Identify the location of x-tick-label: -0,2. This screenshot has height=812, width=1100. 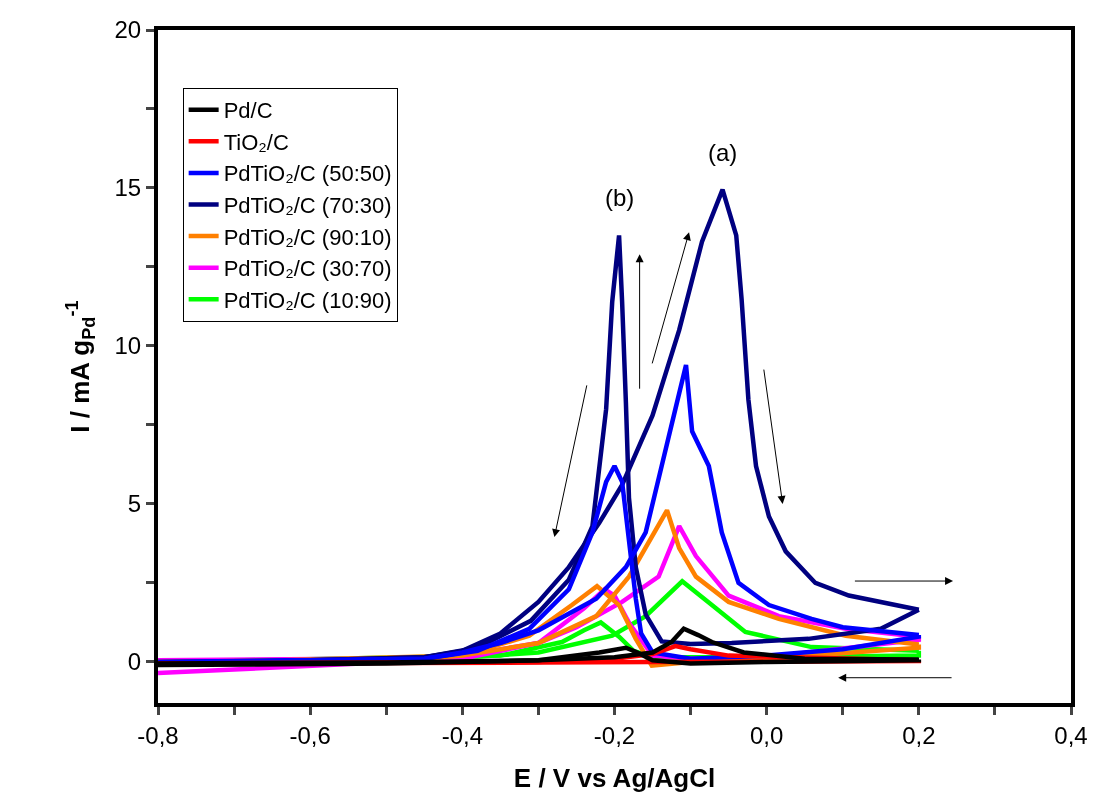
(614, 735).